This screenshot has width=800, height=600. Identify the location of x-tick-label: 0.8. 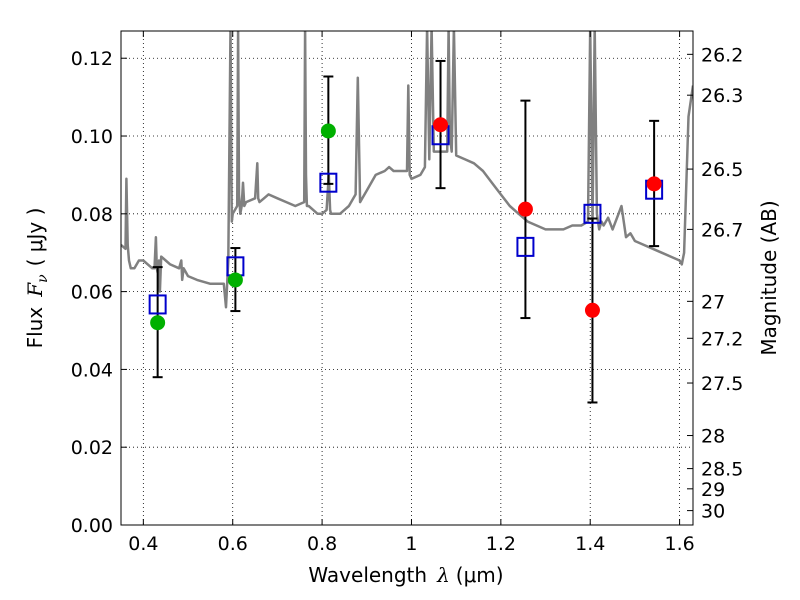
(322, 544).